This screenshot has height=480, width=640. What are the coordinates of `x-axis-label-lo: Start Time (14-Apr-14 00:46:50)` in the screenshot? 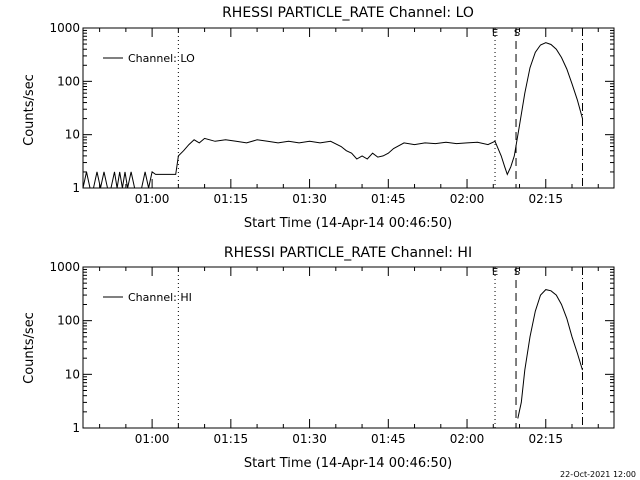 It's located at (348, 223).